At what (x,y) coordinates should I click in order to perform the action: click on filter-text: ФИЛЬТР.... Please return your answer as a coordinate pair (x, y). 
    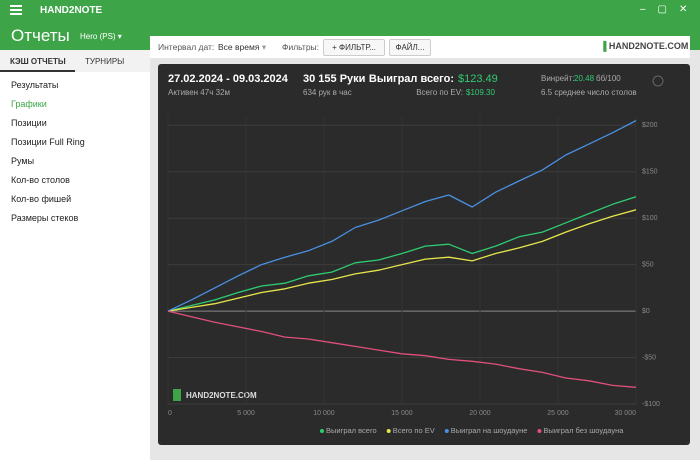
    Looking at the image, I should click on (357, 47).